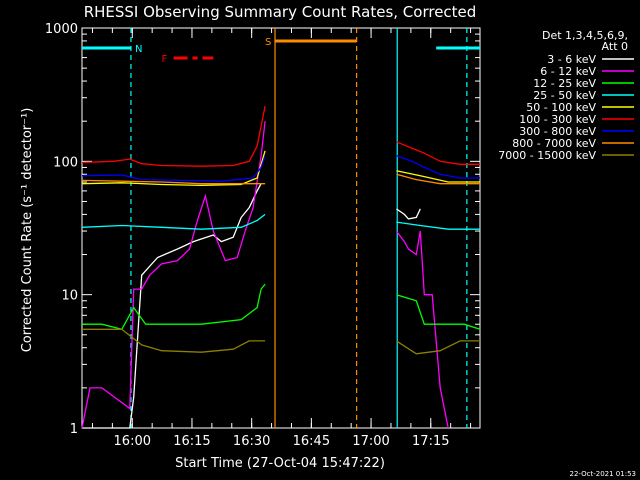 The height and width of the screenshot is (480, 640). Describe the element at coordinates (191, 441) in the screenshot. I see `x-tick-label: 16:15` at that location.